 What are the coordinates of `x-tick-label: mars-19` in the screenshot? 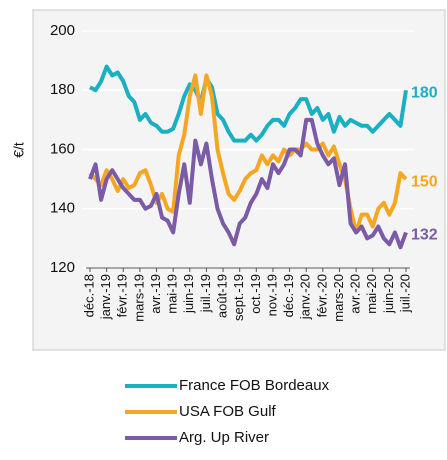 It's located at (138, 298).